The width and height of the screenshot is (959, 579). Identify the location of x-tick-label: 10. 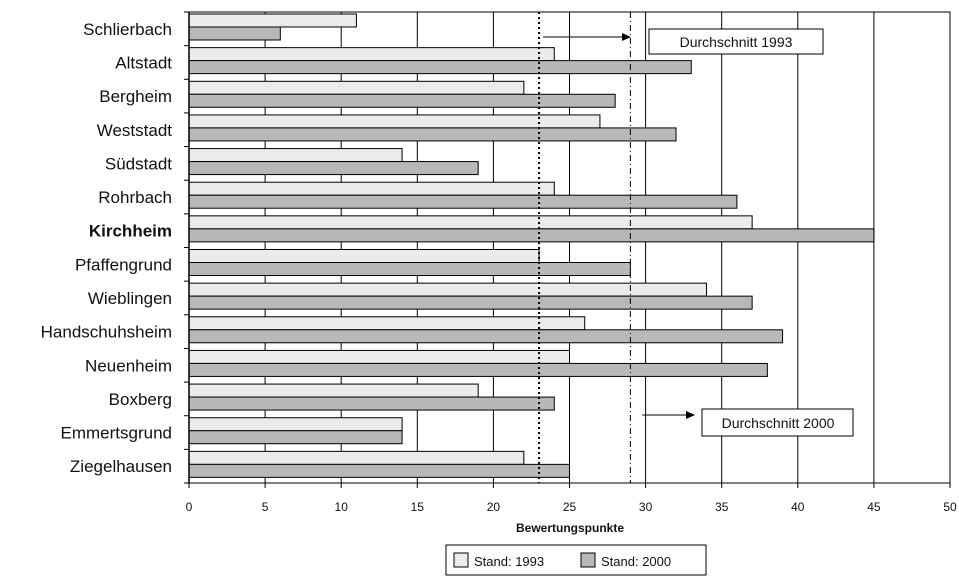
(342, 507).